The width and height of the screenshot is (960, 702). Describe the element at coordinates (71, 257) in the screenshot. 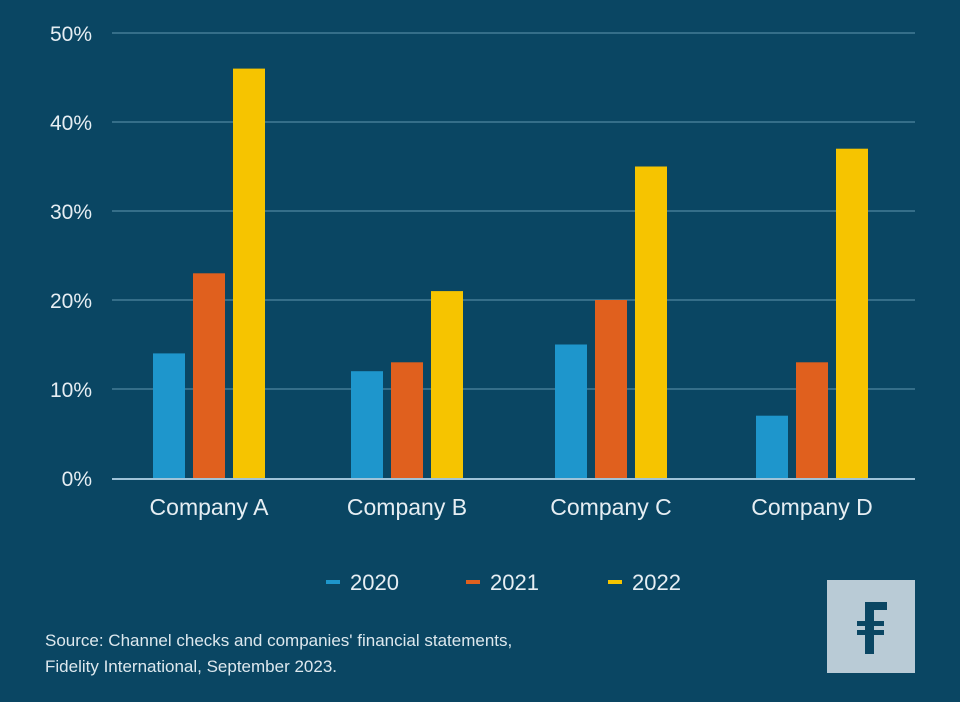

I see `y-axis-ticks: 0% 10% 20% 30% 40% 50%` at that location.